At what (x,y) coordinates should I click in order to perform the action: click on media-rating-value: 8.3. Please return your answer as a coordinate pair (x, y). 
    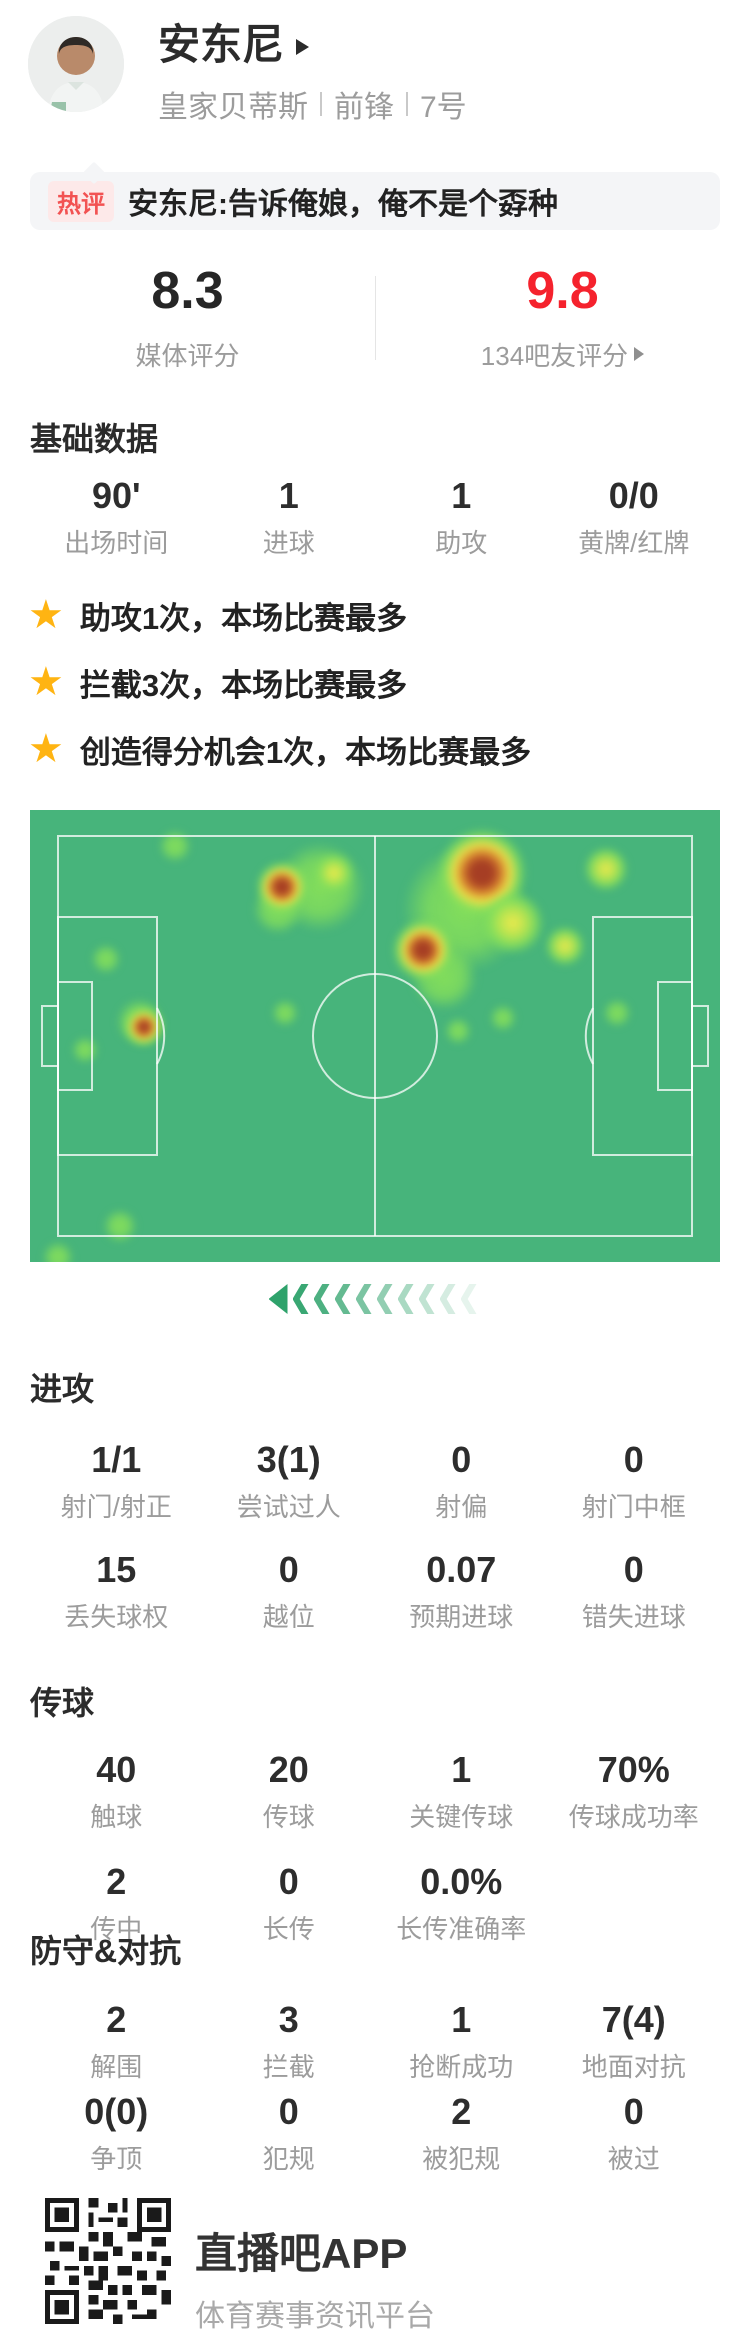
    Looking at the image, I should click on (187, 291).